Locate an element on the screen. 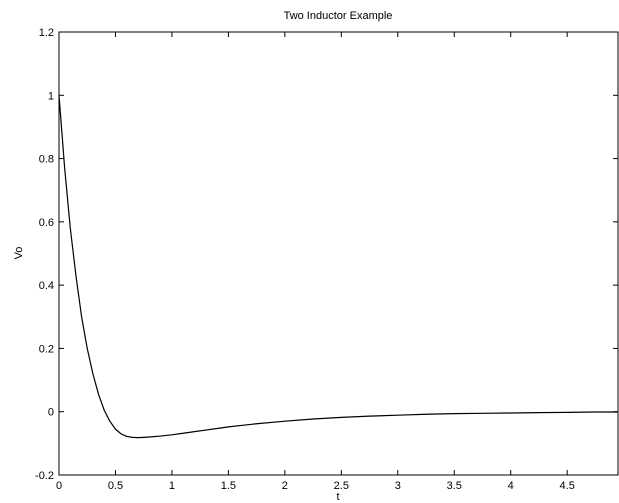 The image size is (619, 503). y-tick-label: 0.2 is located at coordinates (46, 349).